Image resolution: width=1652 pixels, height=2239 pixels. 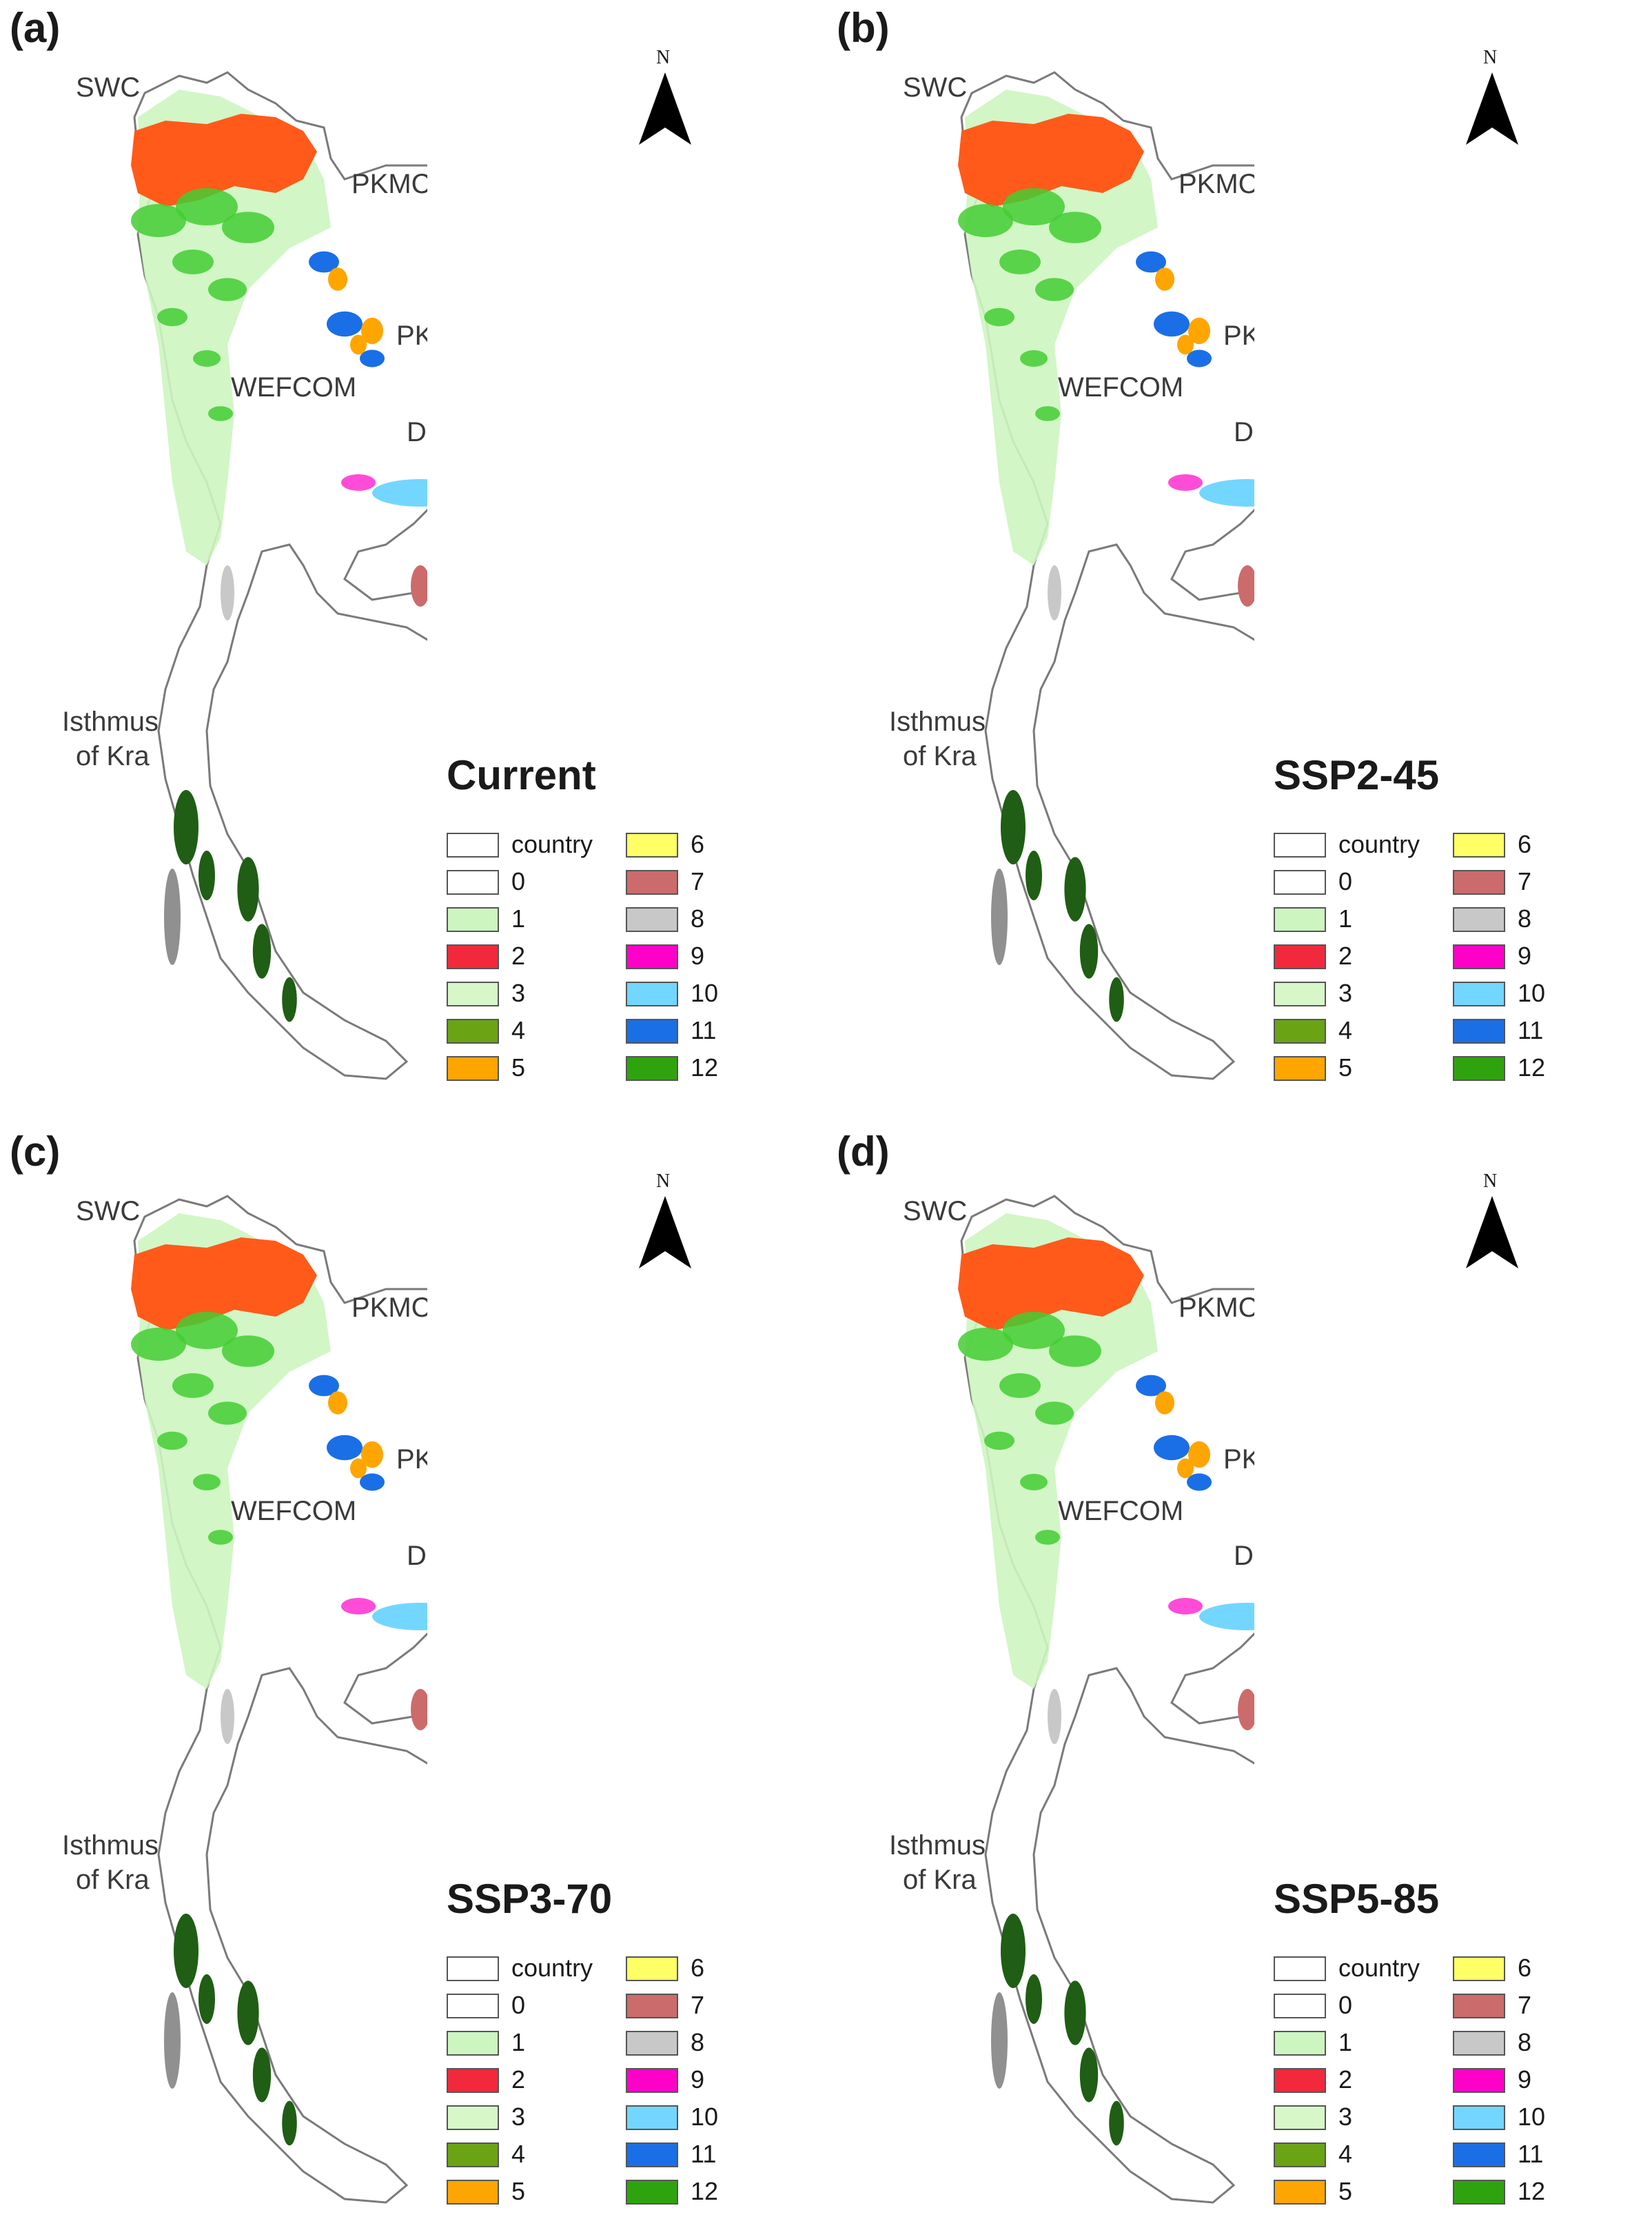 I want to click on north-label: N, so click(x=664, y=58).